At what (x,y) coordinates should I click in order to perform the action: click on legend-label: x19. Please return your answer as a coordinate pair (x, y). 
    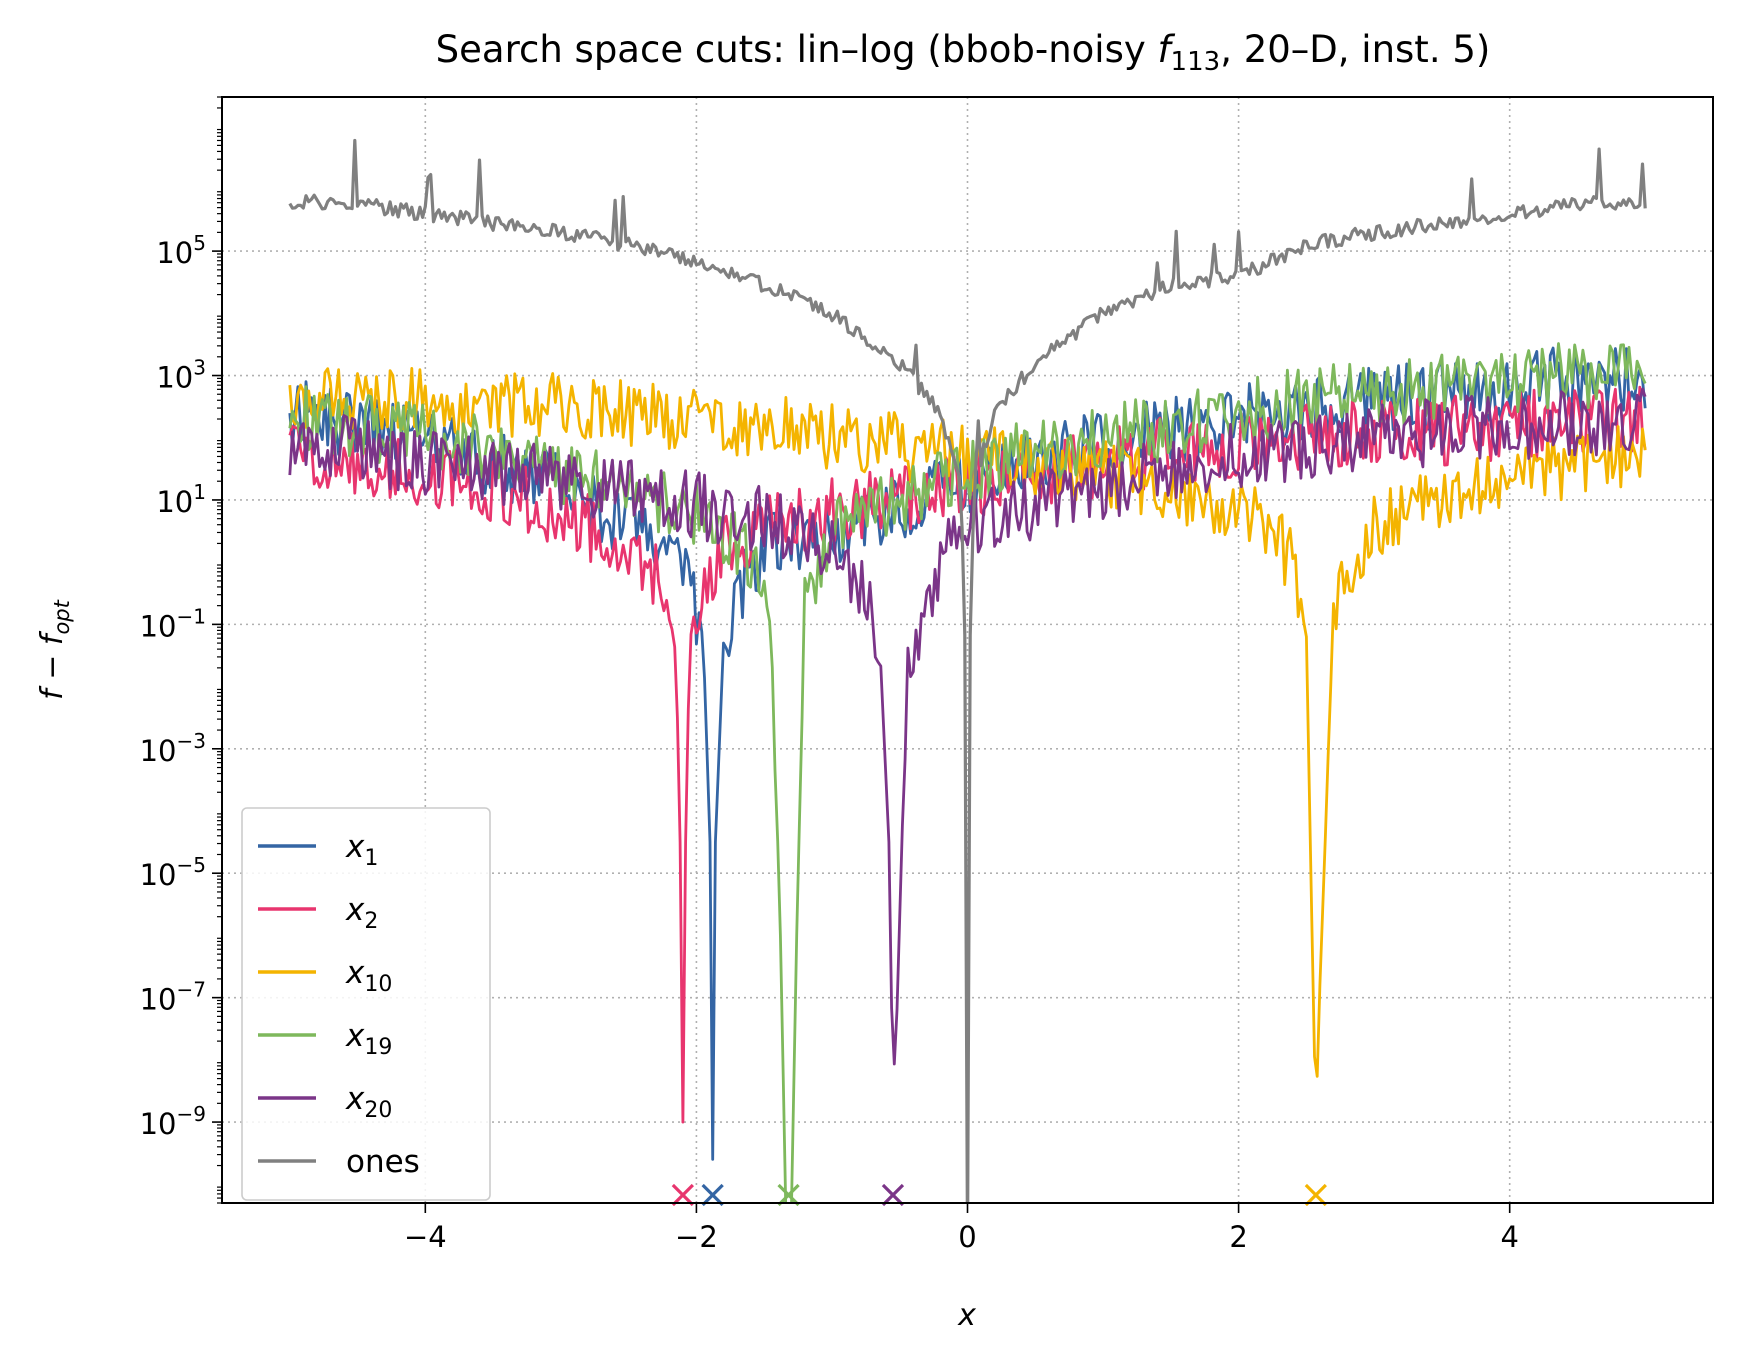
    Looking at the image, I should click on (368, 1039).